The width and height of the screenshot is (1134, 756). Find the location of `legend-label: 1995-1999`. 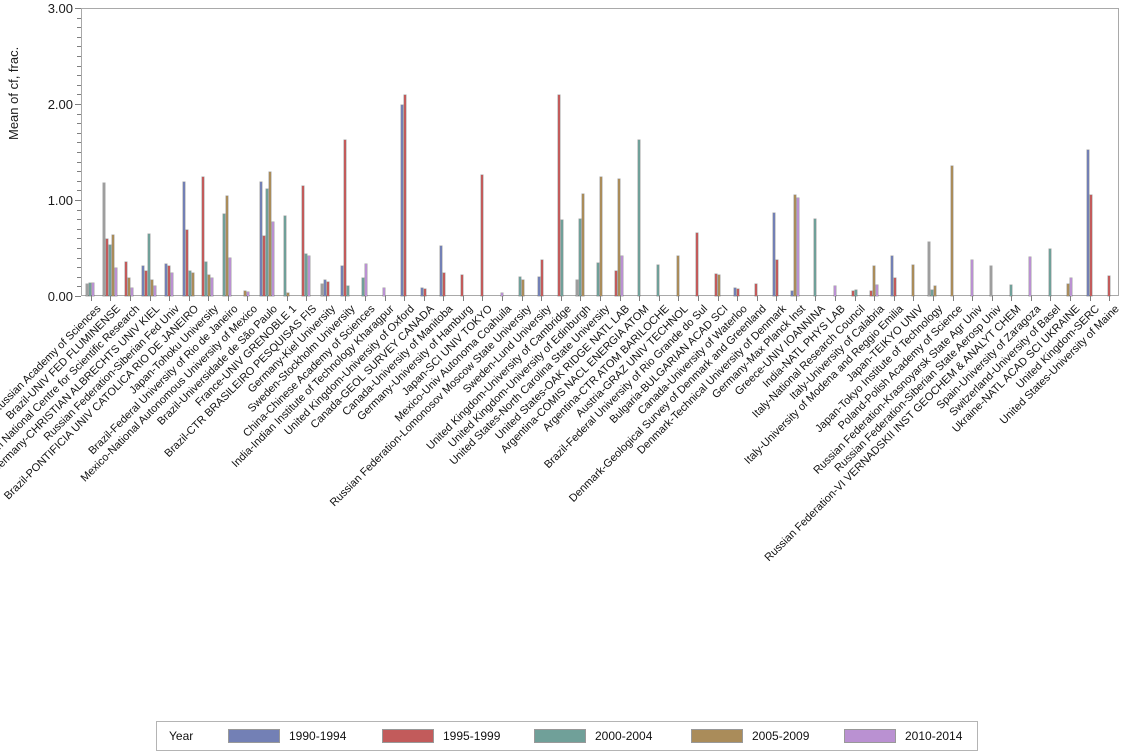

legend-label: 1995-1999 is located at coordinates (472, 736).